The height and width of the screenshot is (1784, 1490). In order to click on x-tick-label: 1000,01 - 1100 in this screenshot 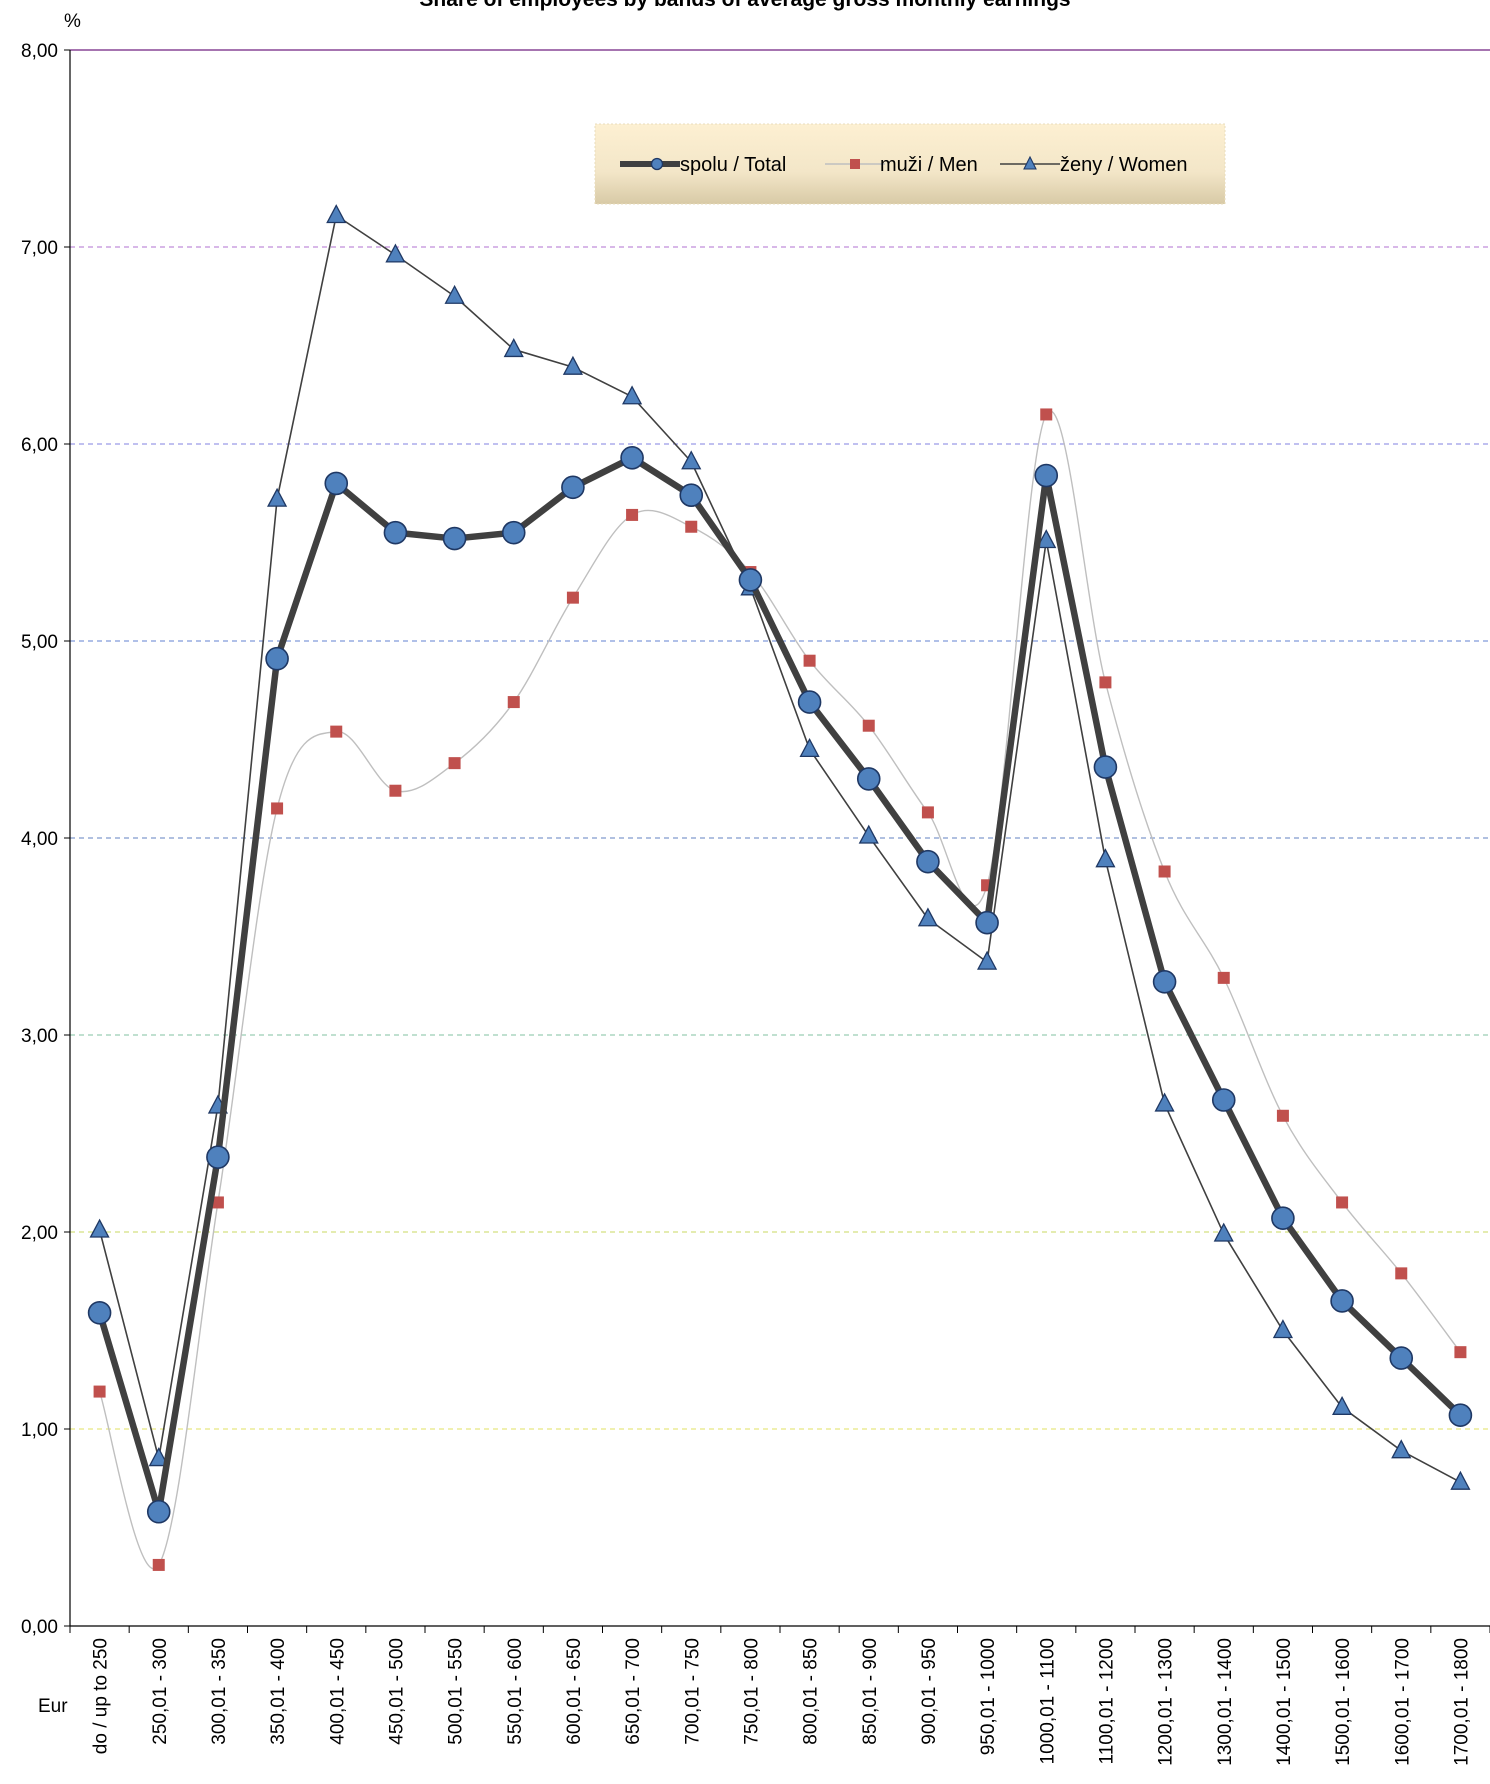, I will do `click(1047, 1701)`.